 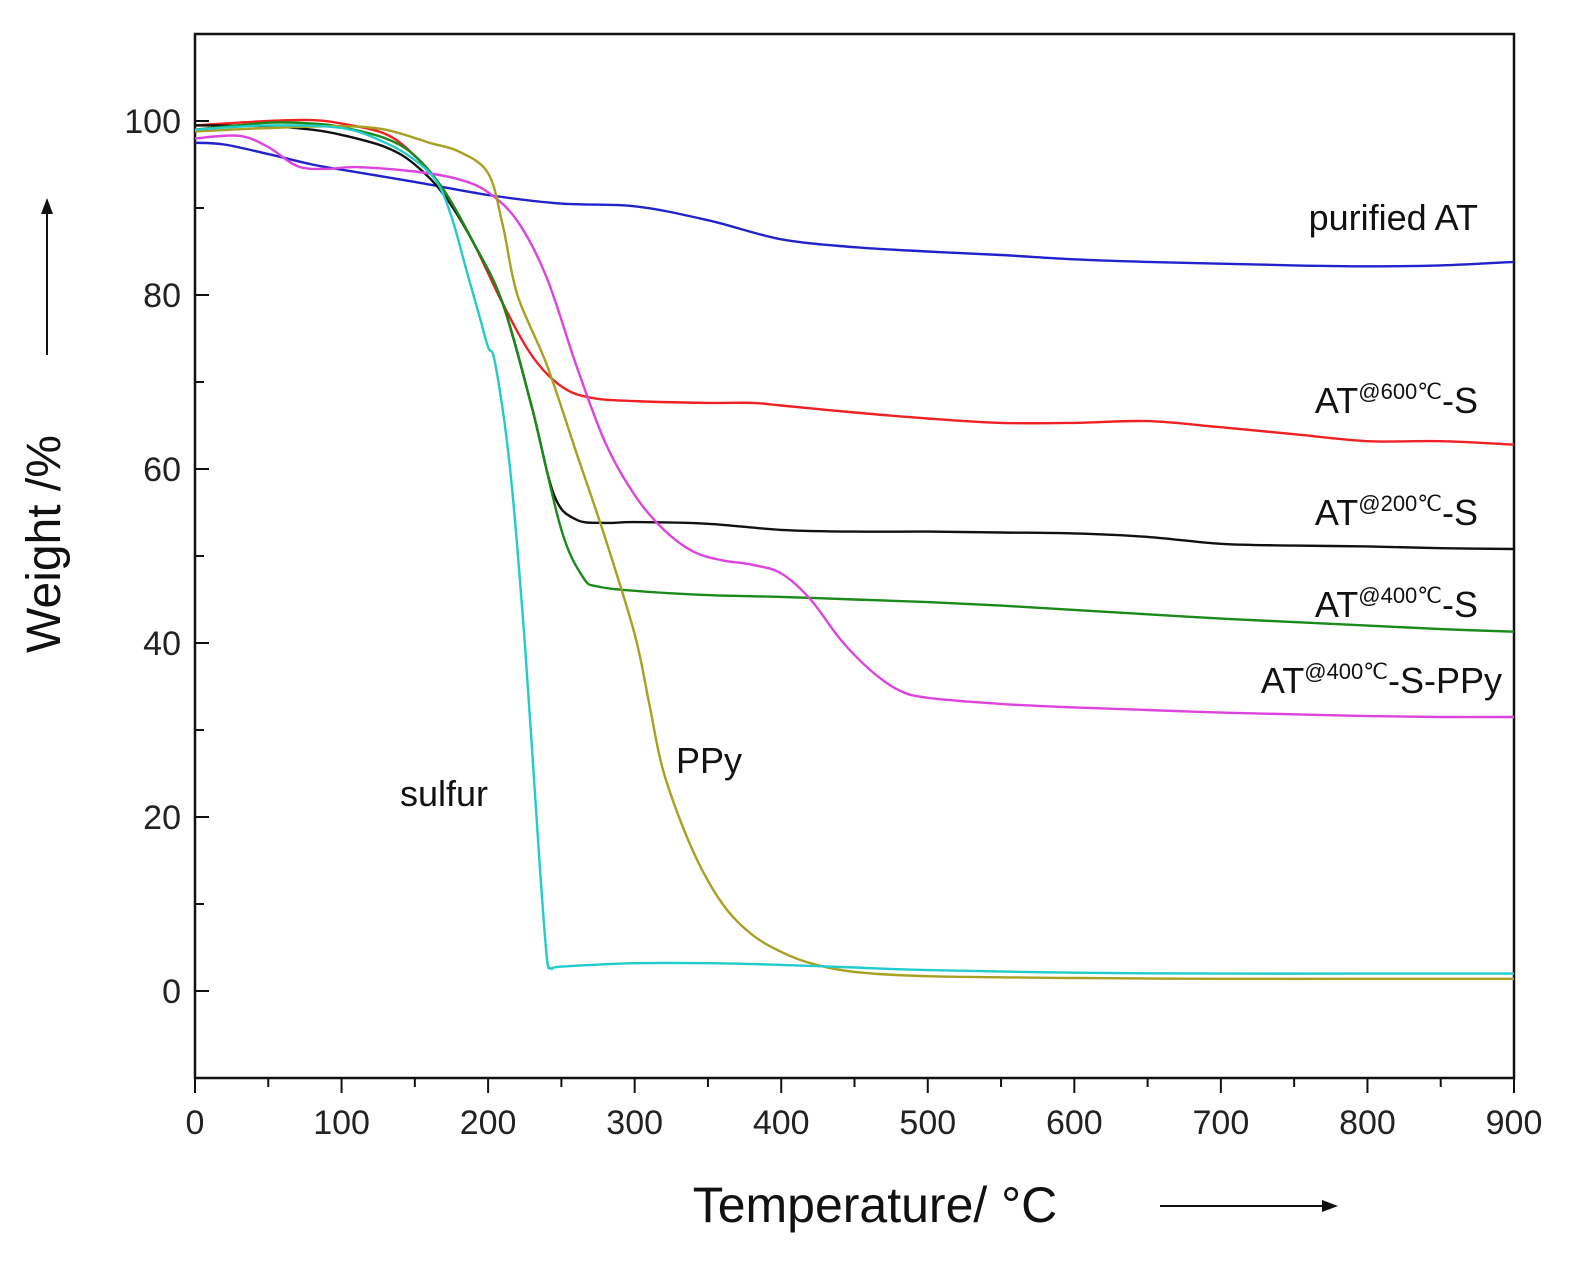 I want to click on y-axis-ticks: 0 20 40 60 80 100, so click(x=166, y=556).